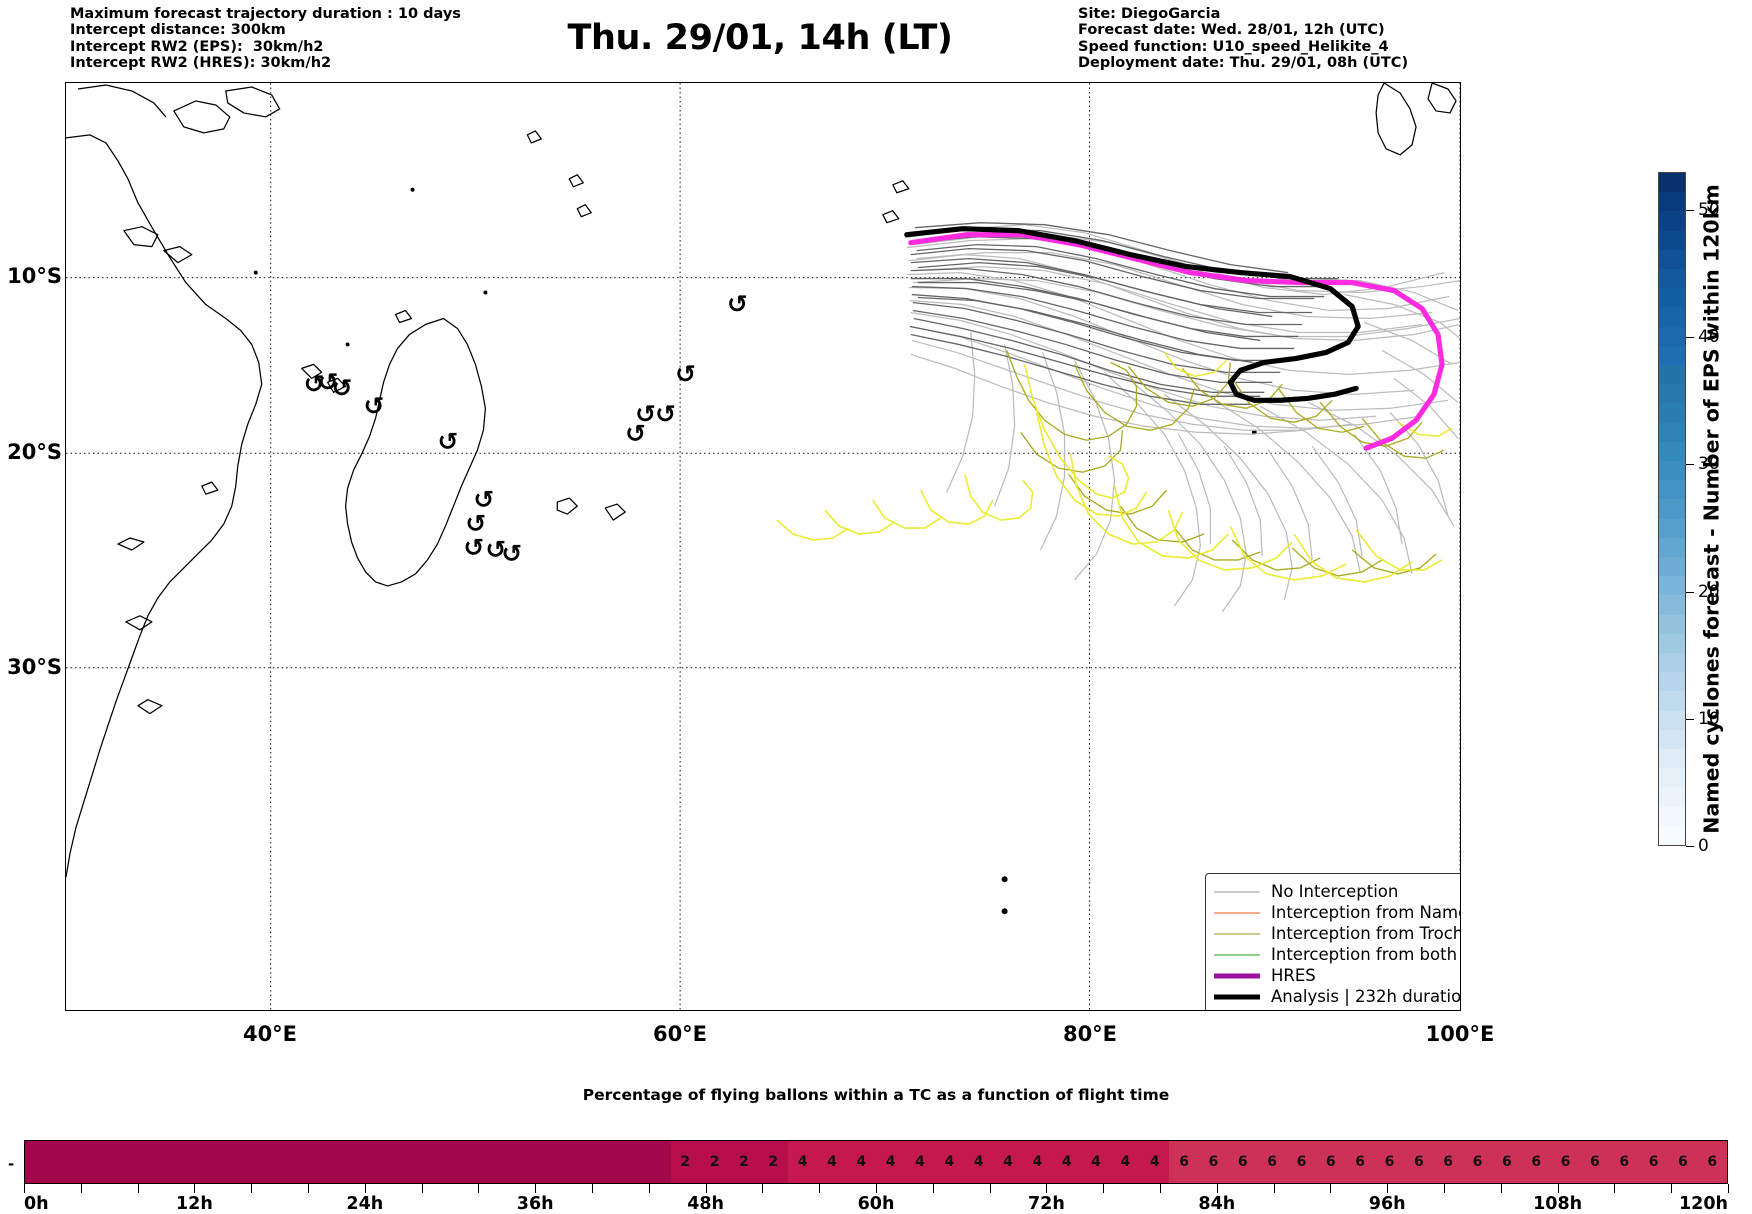 Image resolution: width=1752 pixels, height=1214 pixels. I want to click on axis-tick-label-2: 24h, so click(365, 1204).